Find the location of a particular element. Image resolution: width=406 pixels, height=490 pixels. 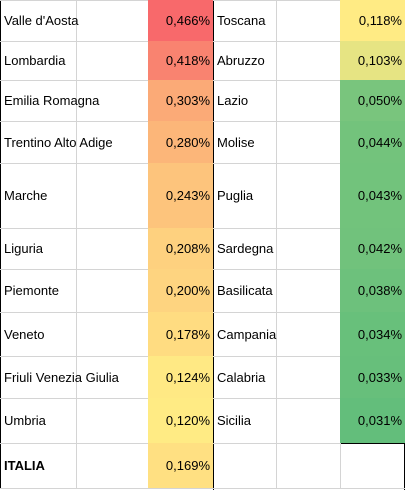

right-value-cell: 0,103% is located at coordinates (372, 60).